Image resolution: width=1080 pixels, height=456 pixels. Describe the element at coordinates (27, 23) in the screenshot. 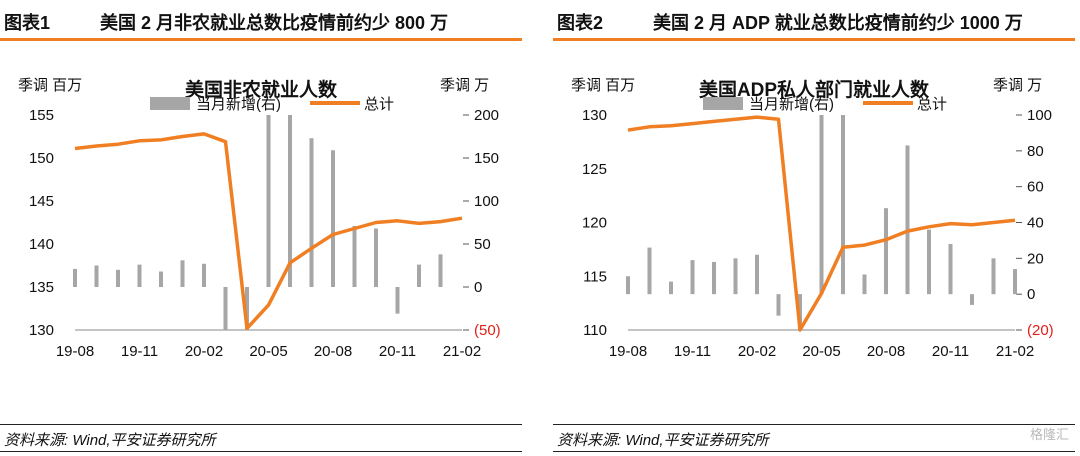

I see `figure-label: 图表1` at that location.